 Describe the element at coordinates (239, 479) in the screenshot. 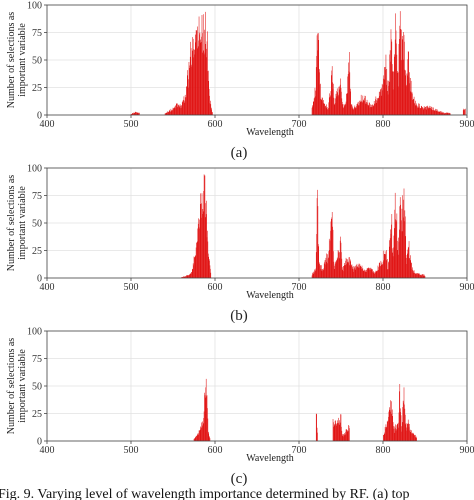

I see `subfigure-label: (c)` at that location.